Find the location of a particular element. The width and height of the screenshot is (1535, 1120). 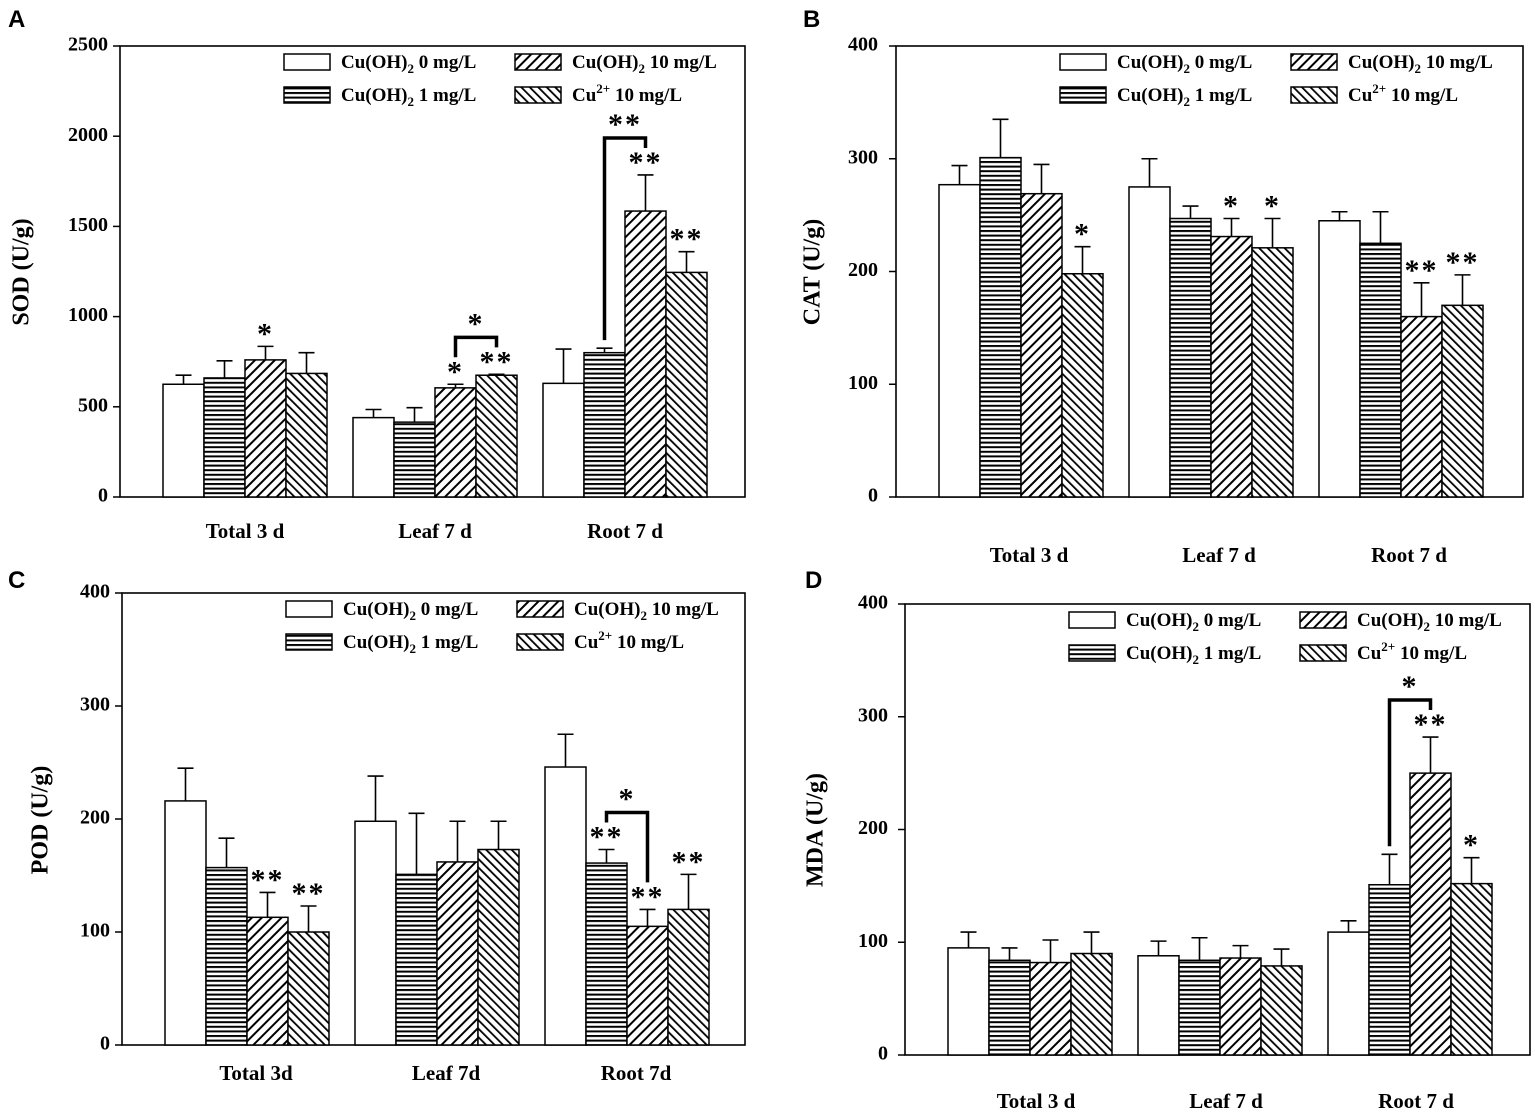

legend-label: Cu(OH)2 0 mg/L is located at coordinates (1184, 64).